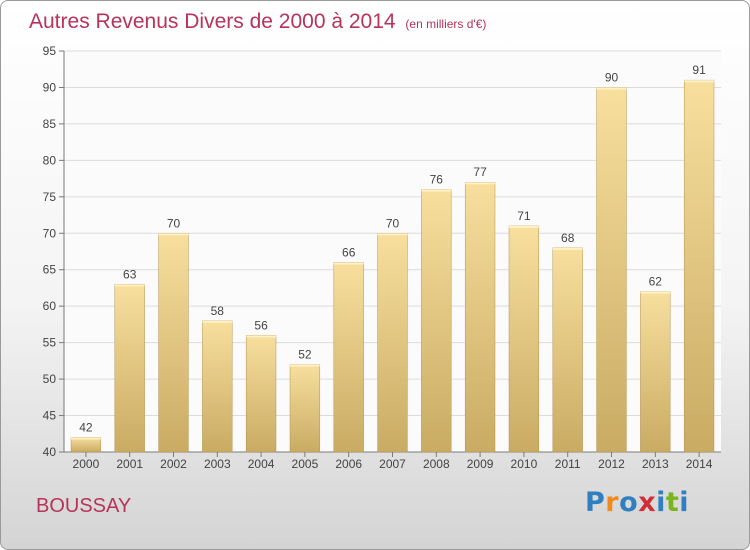  I want to click on y-tick-label: 80, so click(50, 160).